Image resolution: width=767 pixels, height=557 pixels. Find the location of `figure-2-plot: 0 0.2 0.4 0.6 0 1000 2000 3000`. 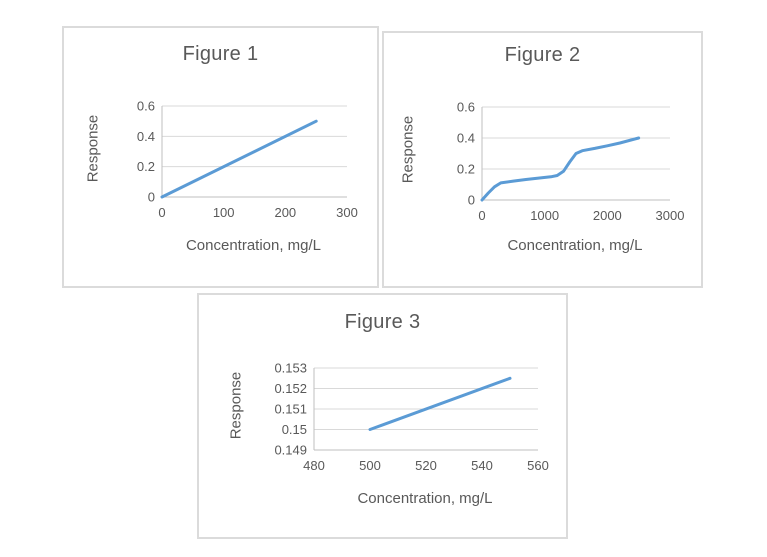

figure-2-plot: 0 0.2 0.4 0.6 0 1000 2000 3000 is located at coordinates (571, 162).